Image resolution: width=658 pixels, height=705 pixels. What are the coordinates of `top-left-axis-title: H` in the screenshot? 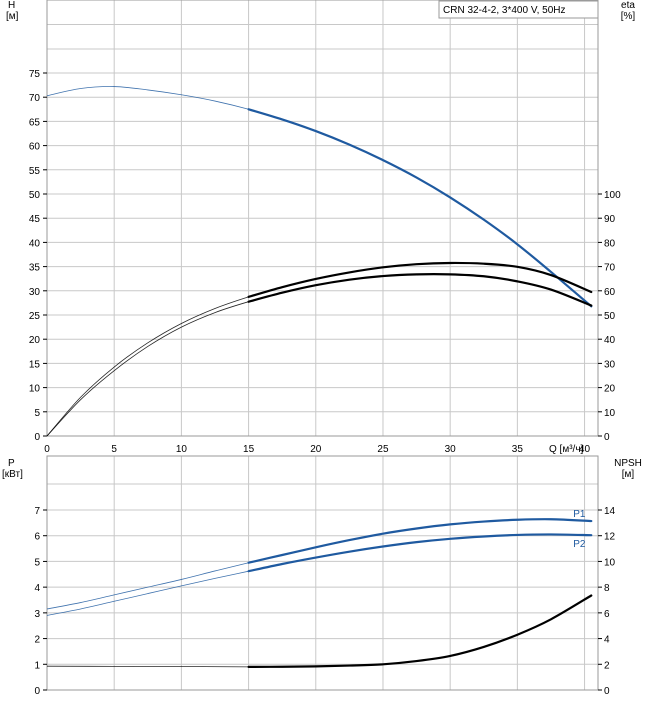 It's located at (11, 5).